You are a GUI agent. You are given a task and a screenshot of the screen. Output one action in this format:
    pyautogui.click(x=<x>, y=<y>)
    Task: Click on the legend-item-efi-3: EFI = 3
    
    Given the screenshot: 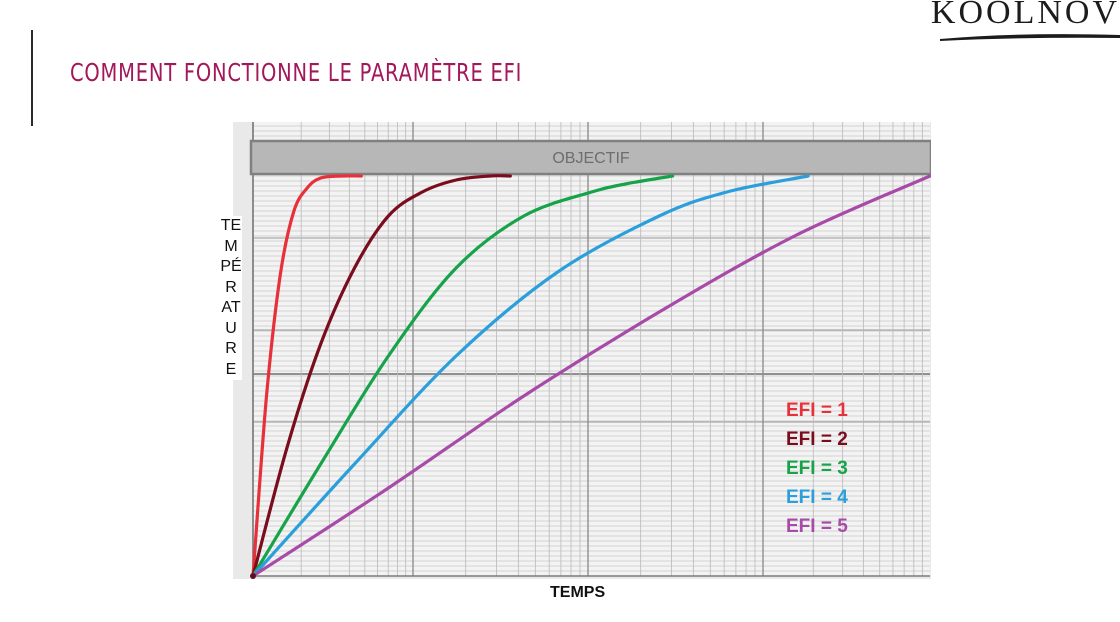 What is the action you would take?
    pyautogui.click(x=817, y=468)
    